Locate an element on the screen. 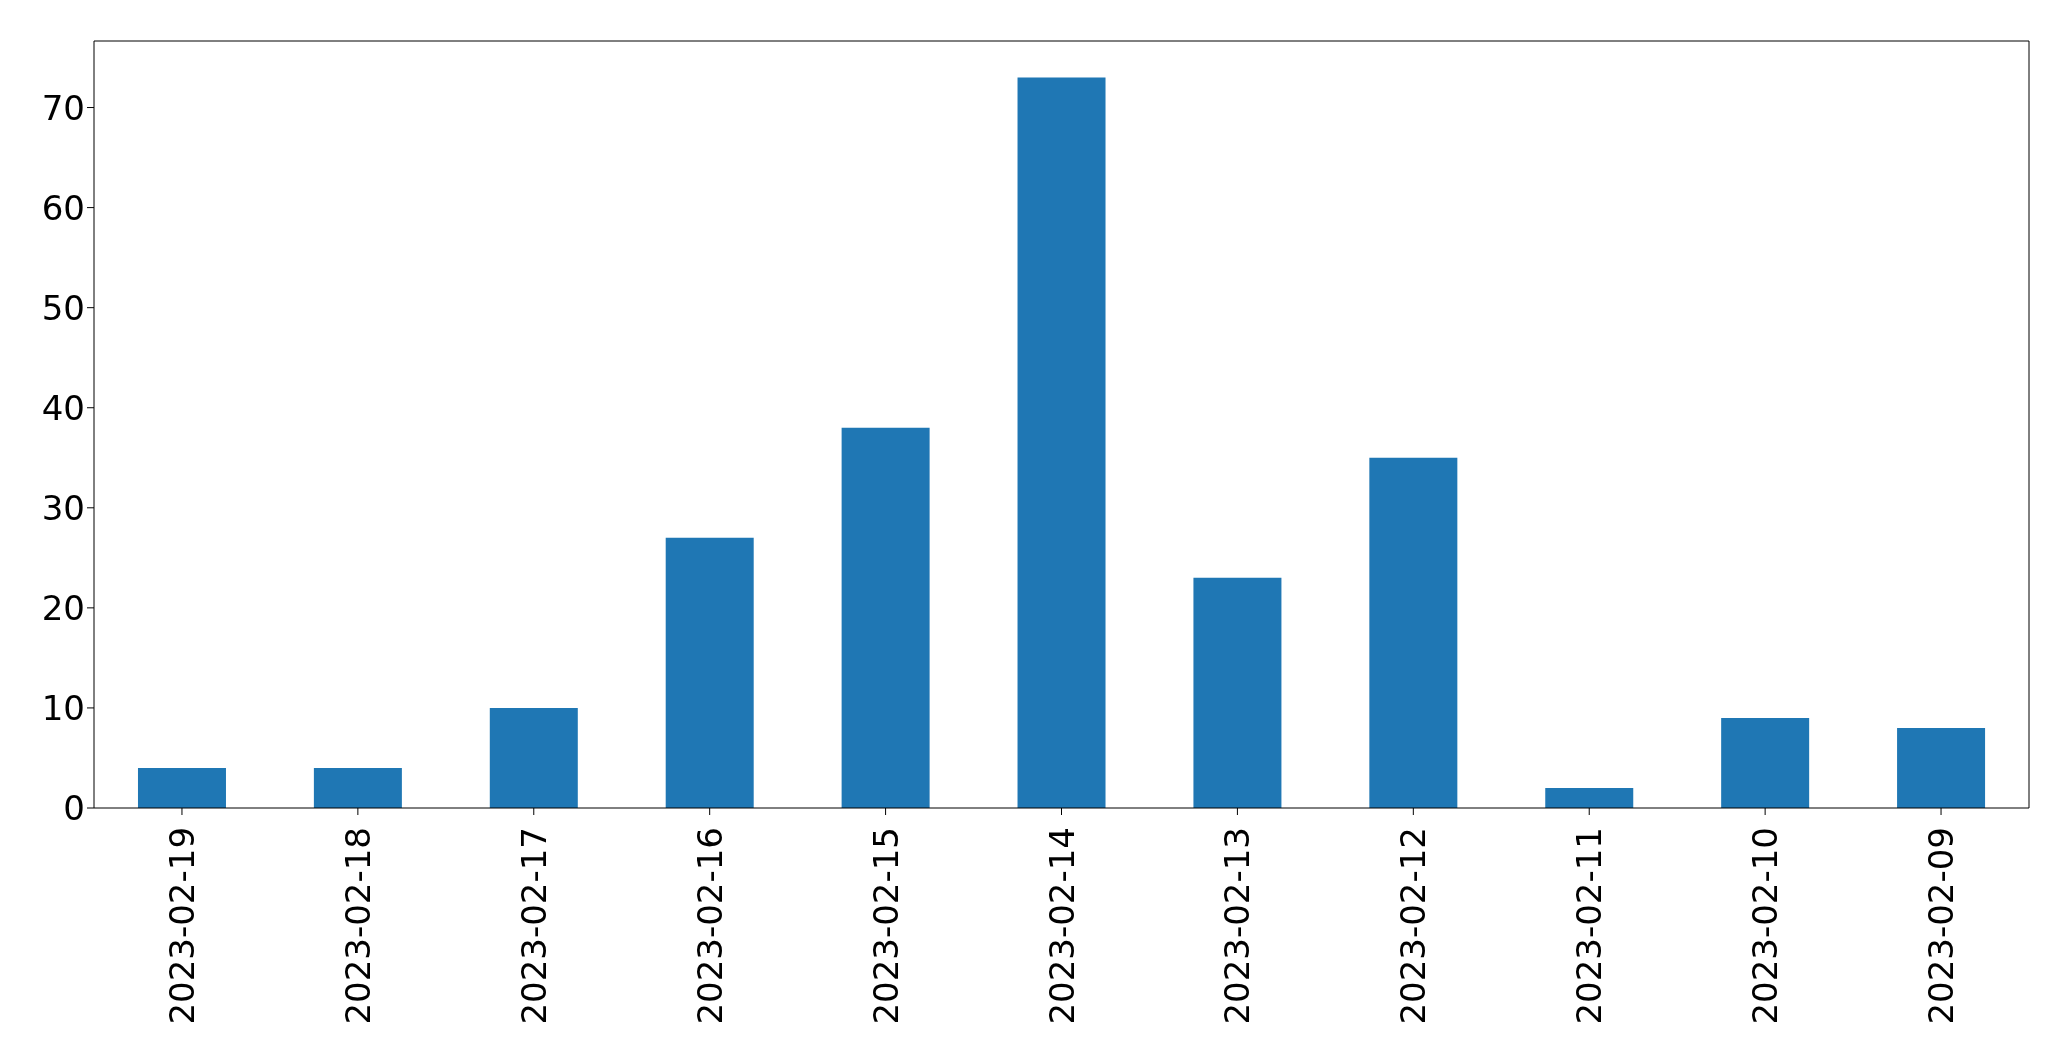 This screenshot has width=2071, height=1061. y-tick-label: 60 is located at coordinates (63, 207).